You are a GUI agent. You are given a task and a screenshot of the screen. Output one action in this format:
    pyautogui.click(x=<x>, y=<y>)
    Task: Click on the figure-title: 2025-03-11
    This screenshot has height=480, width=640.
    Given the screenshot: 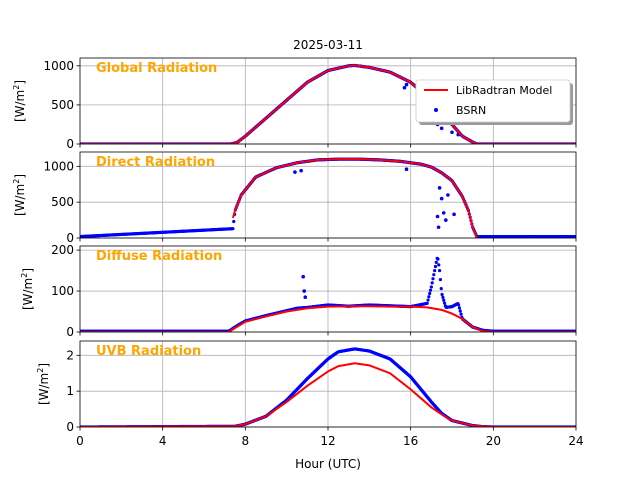 What is the action you would take?
    pyautogui.click(x=328, y=45)
    